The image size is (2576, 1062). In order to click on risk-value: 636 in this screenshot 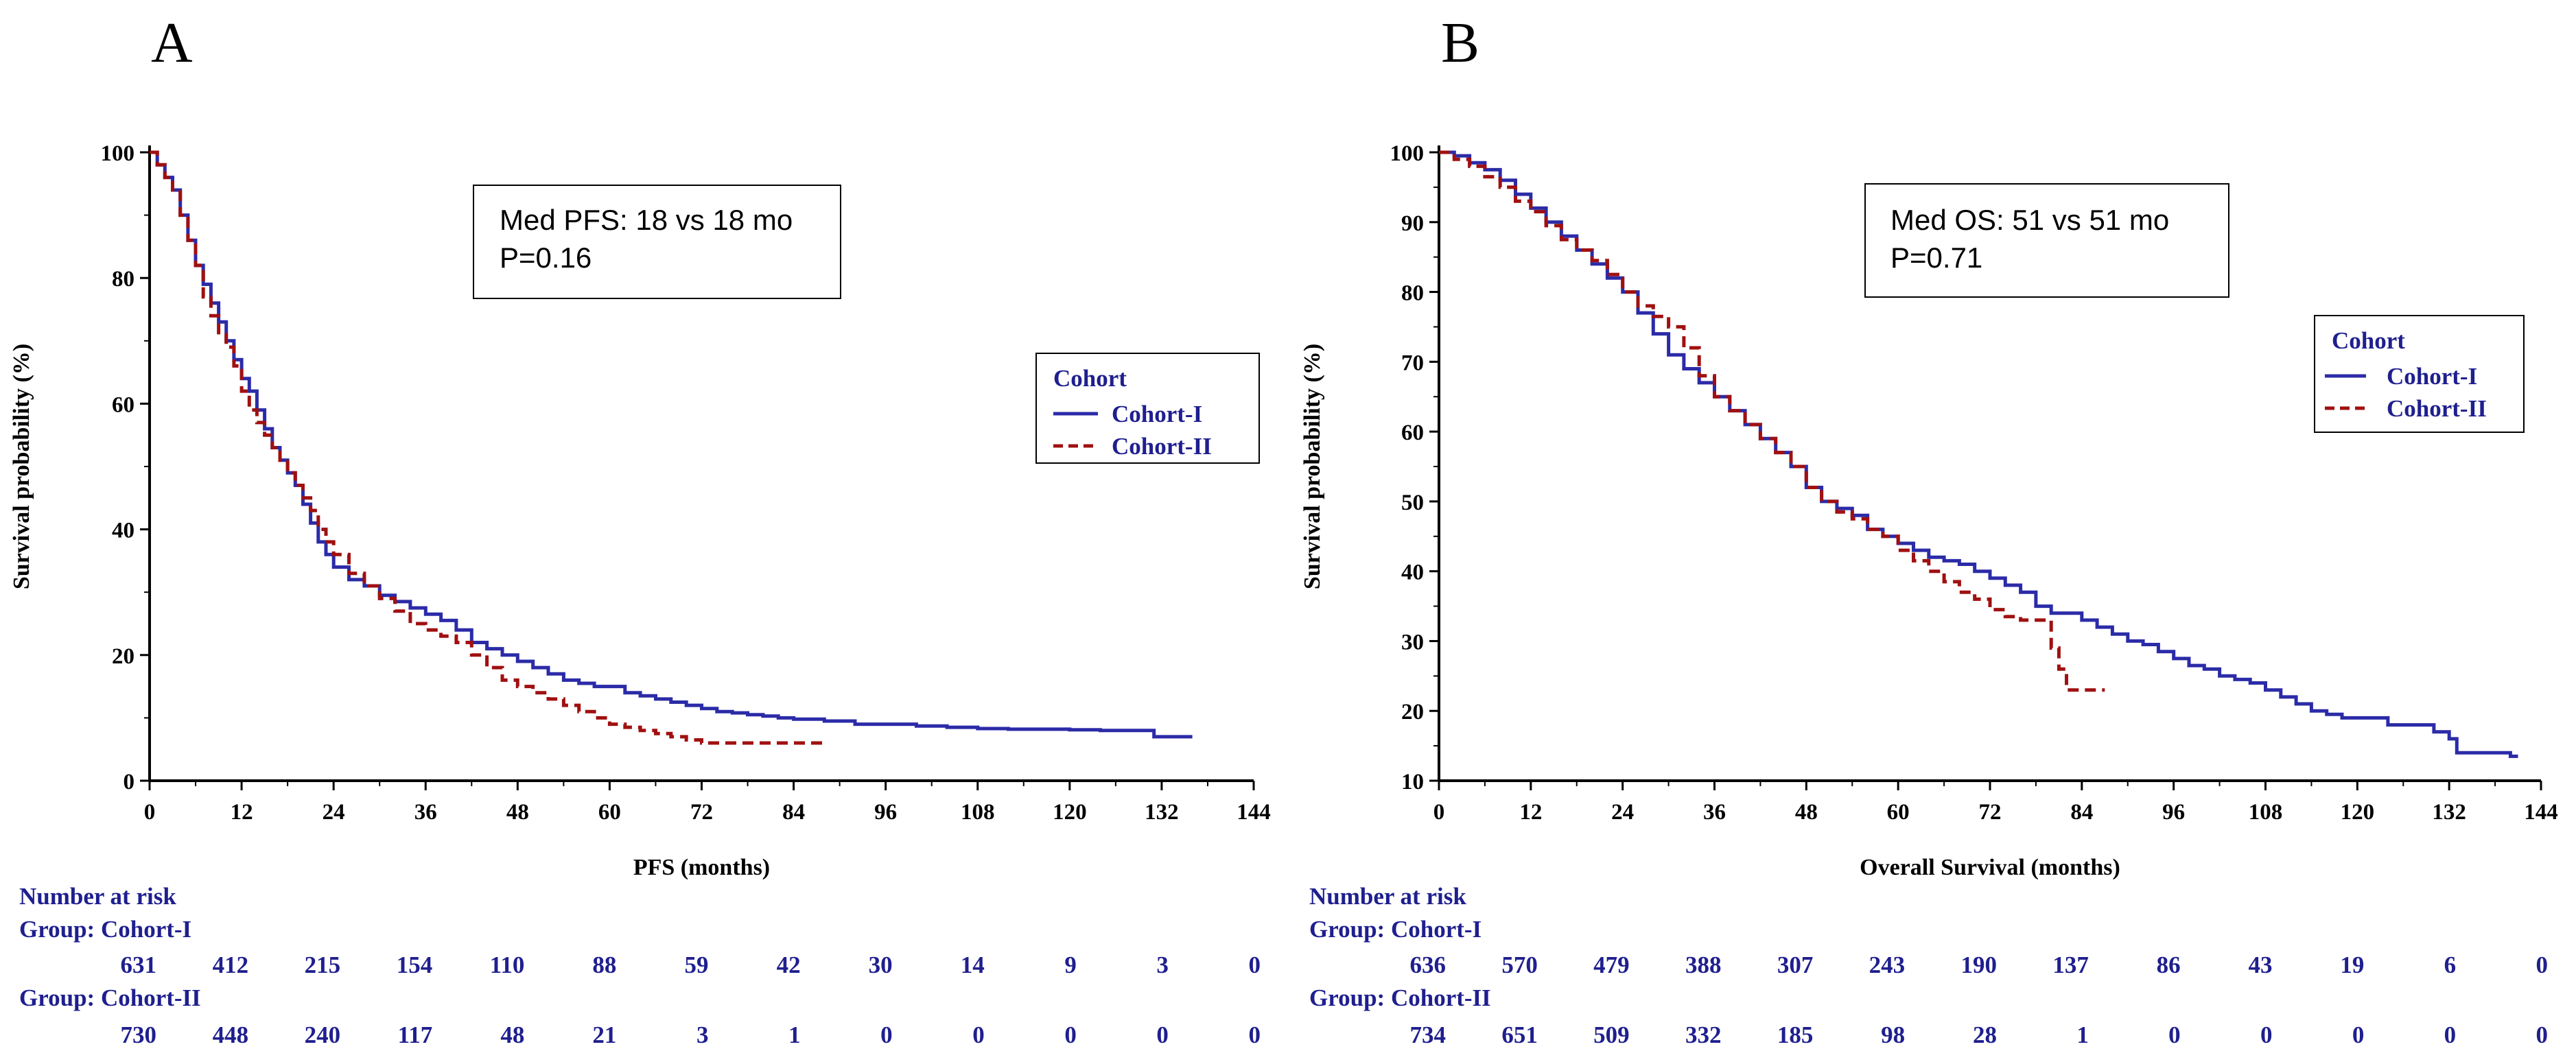, I will do `click(1428, 965)`.